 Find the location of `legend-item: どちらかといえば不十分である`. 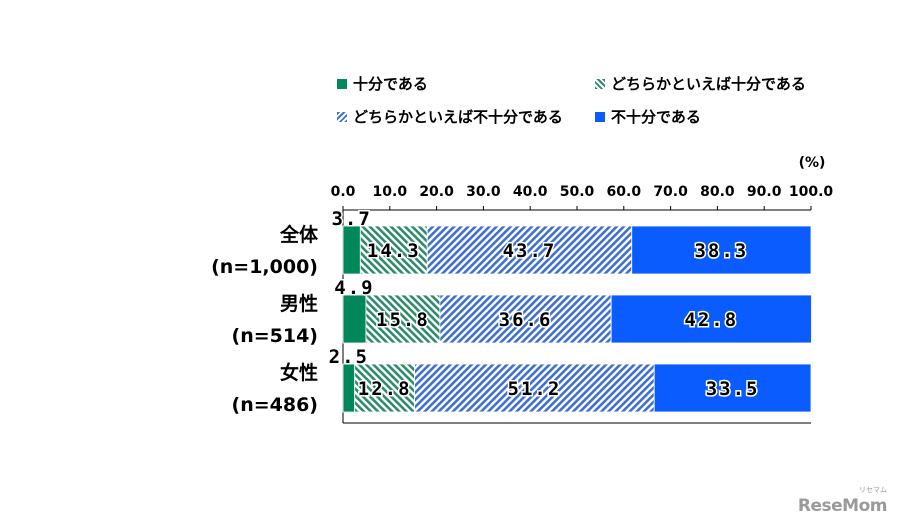

legend-item: どちらかといえば不十分である is located at coordinates (450, 116).